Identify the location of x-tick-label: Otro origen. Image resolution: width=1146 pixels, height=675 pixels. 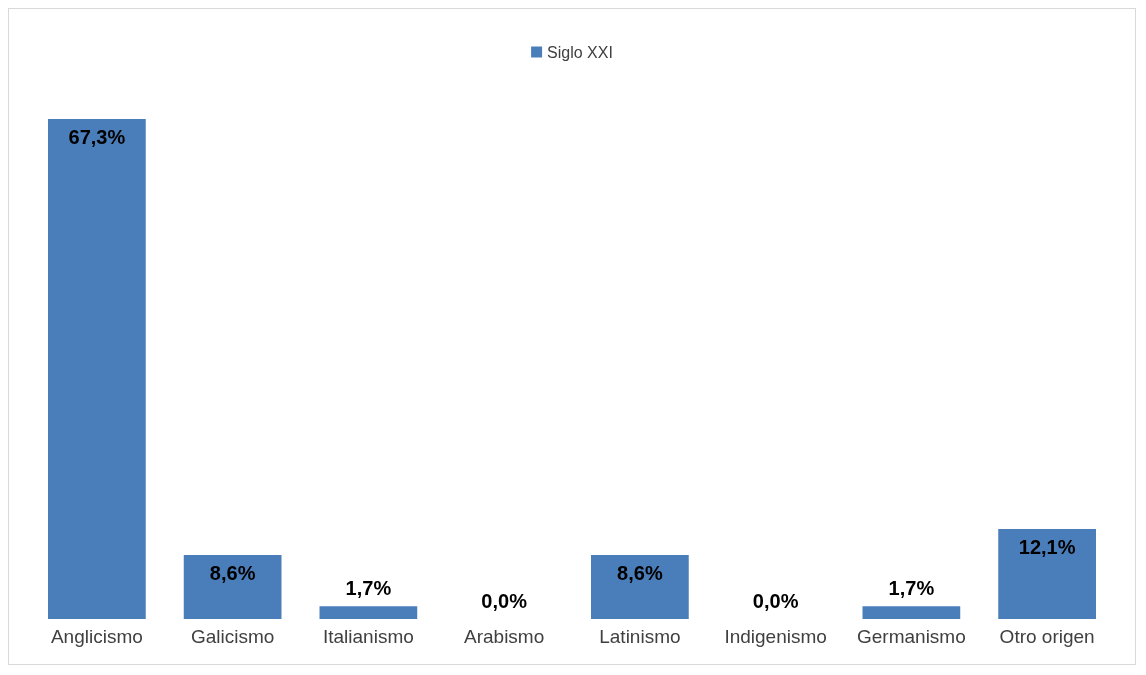
(1047, 636).